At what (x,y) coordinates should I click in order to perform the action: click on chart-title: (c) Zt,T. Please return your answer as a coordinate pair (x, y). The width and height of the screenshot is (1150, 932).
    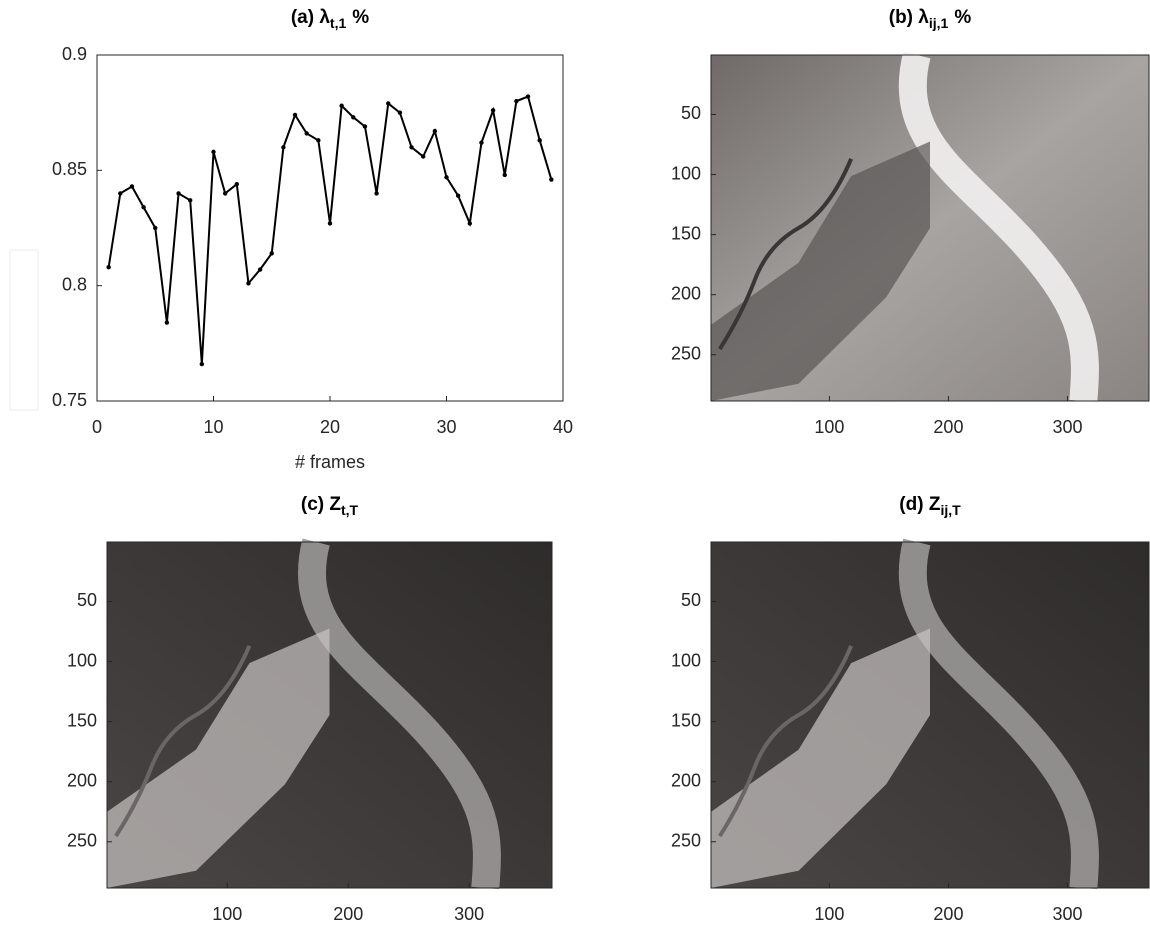
    Looking at the image, I should click on (330, 506).